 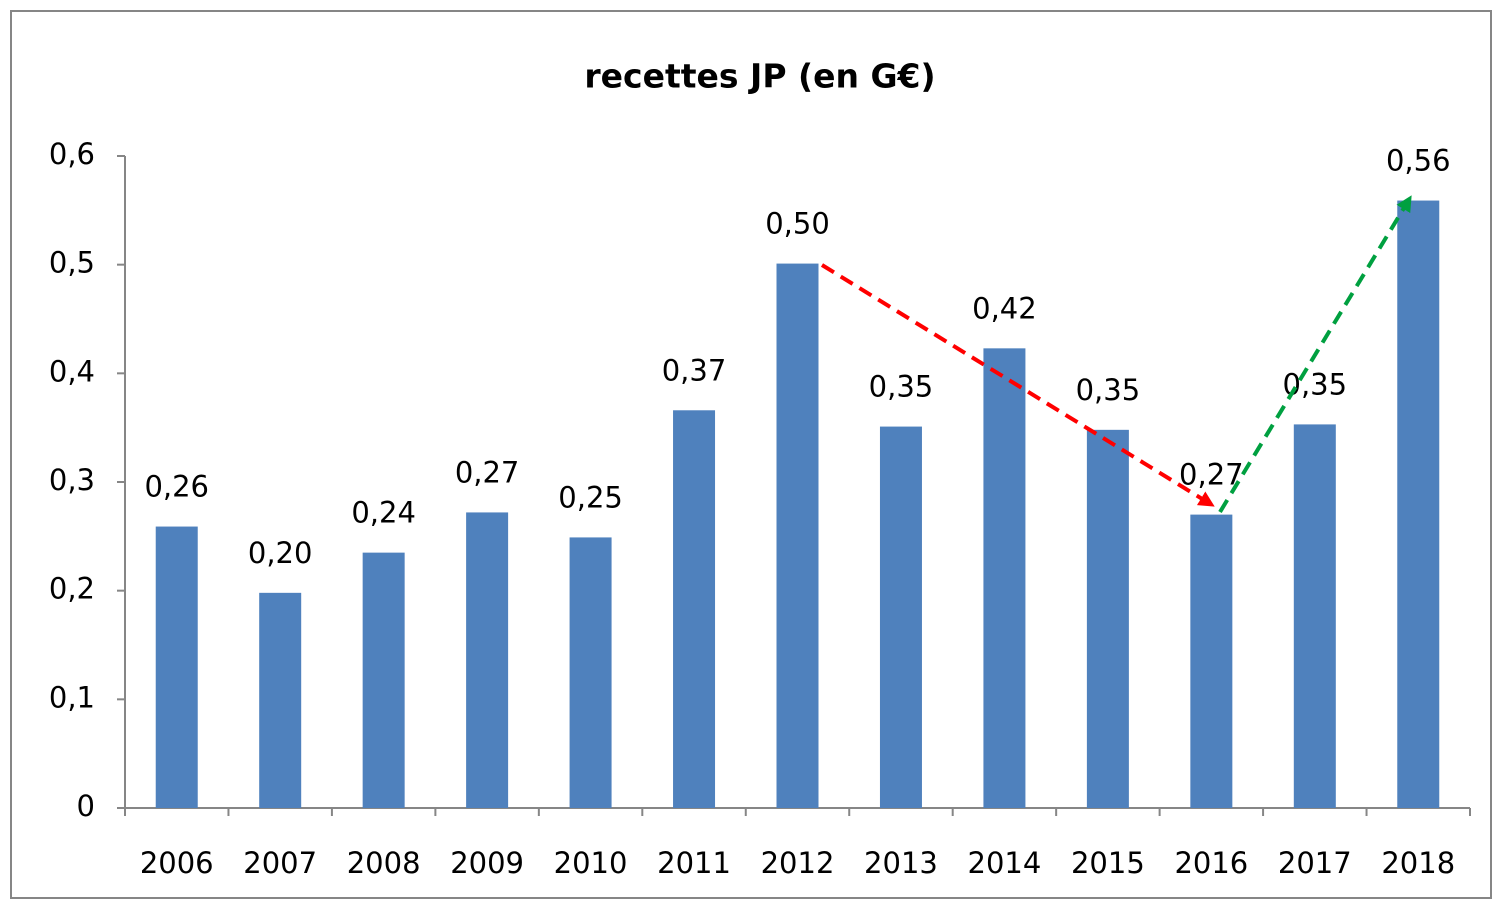 I want to click on y-tick-label: 0,2, so click(x=72, y=589).